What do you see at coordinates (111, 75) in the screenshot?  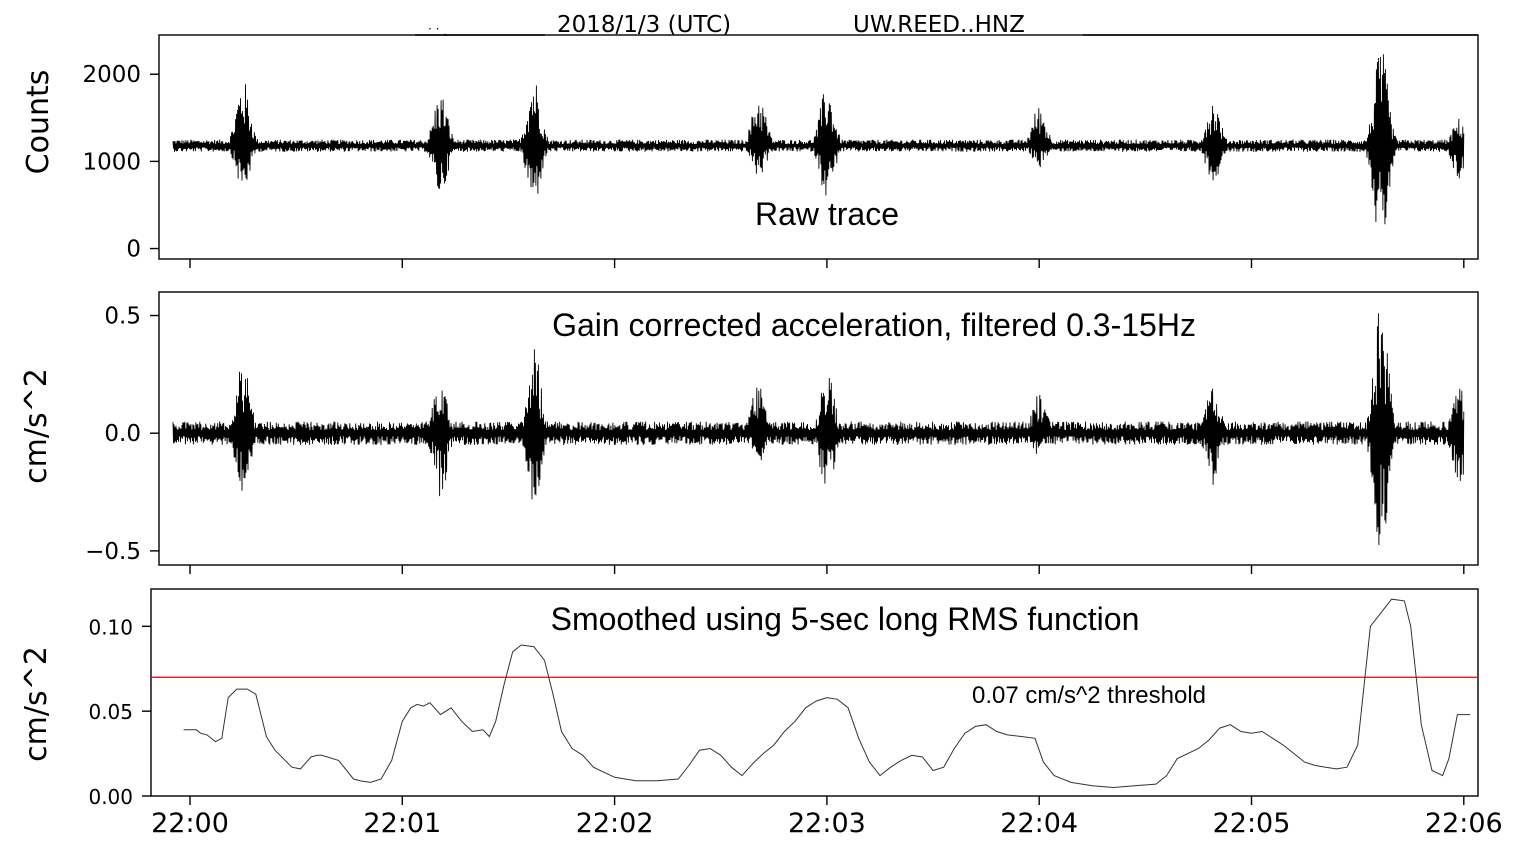 I see `raw-trace-ytick-label: 2000` at bounding box center [111, 75].